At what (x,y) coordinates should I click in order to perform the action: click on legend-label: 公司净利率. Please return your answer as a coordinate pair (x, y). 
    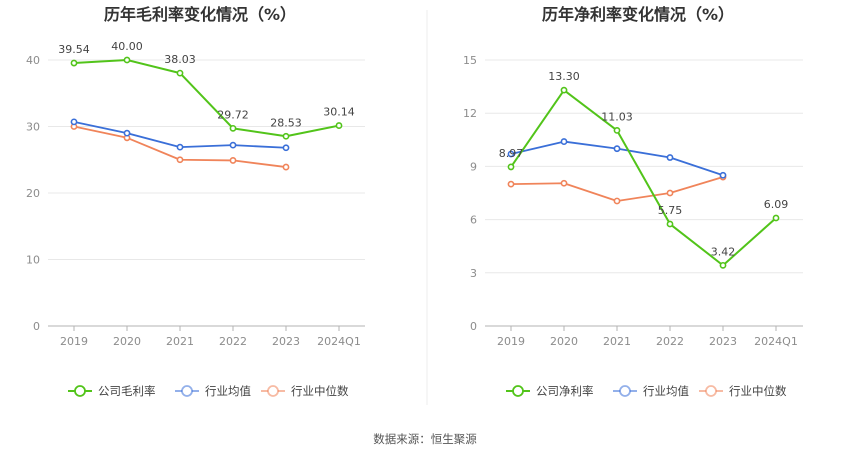
    Looking at the image, I should click on (565, 391).